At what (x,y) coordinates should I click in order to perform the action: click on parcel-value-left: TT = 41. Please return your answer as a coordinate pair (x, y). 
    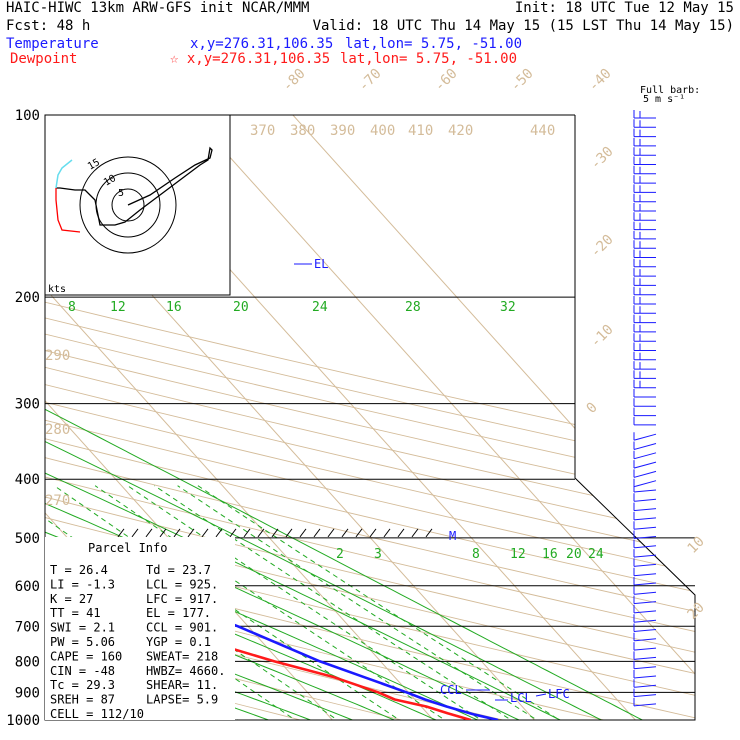
    Looking at the image, I should click on (75, 613).